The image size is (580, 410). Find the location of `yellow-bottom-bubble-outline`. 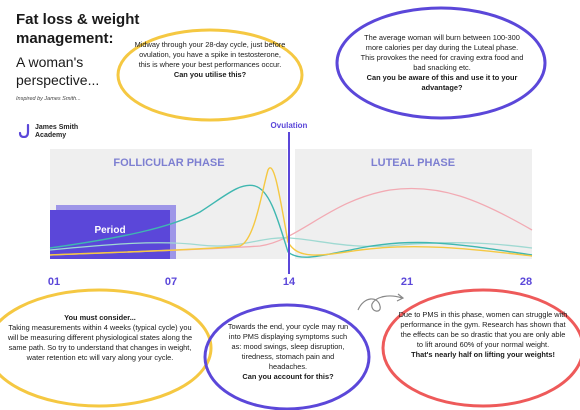

yellow-bottom-bubble-outline is located at coordinates (106, 348).